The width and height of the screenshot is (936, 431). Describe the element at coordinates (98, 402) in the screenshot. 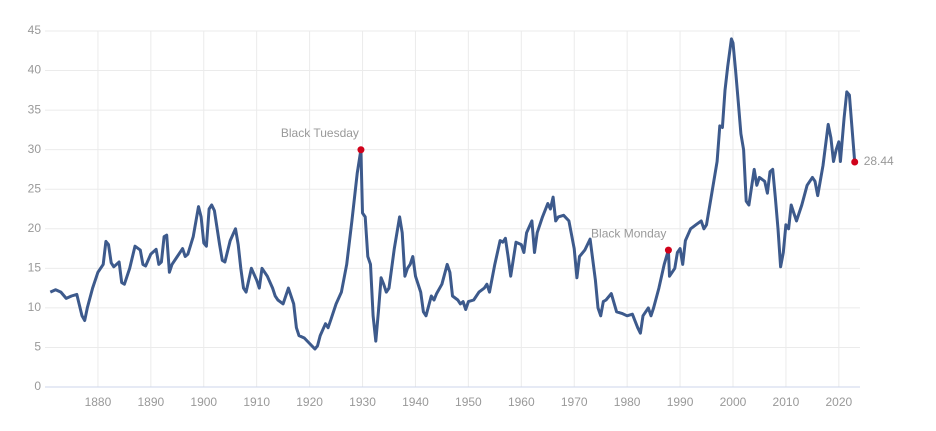

I see `x-tick-label: 1880` at that location.